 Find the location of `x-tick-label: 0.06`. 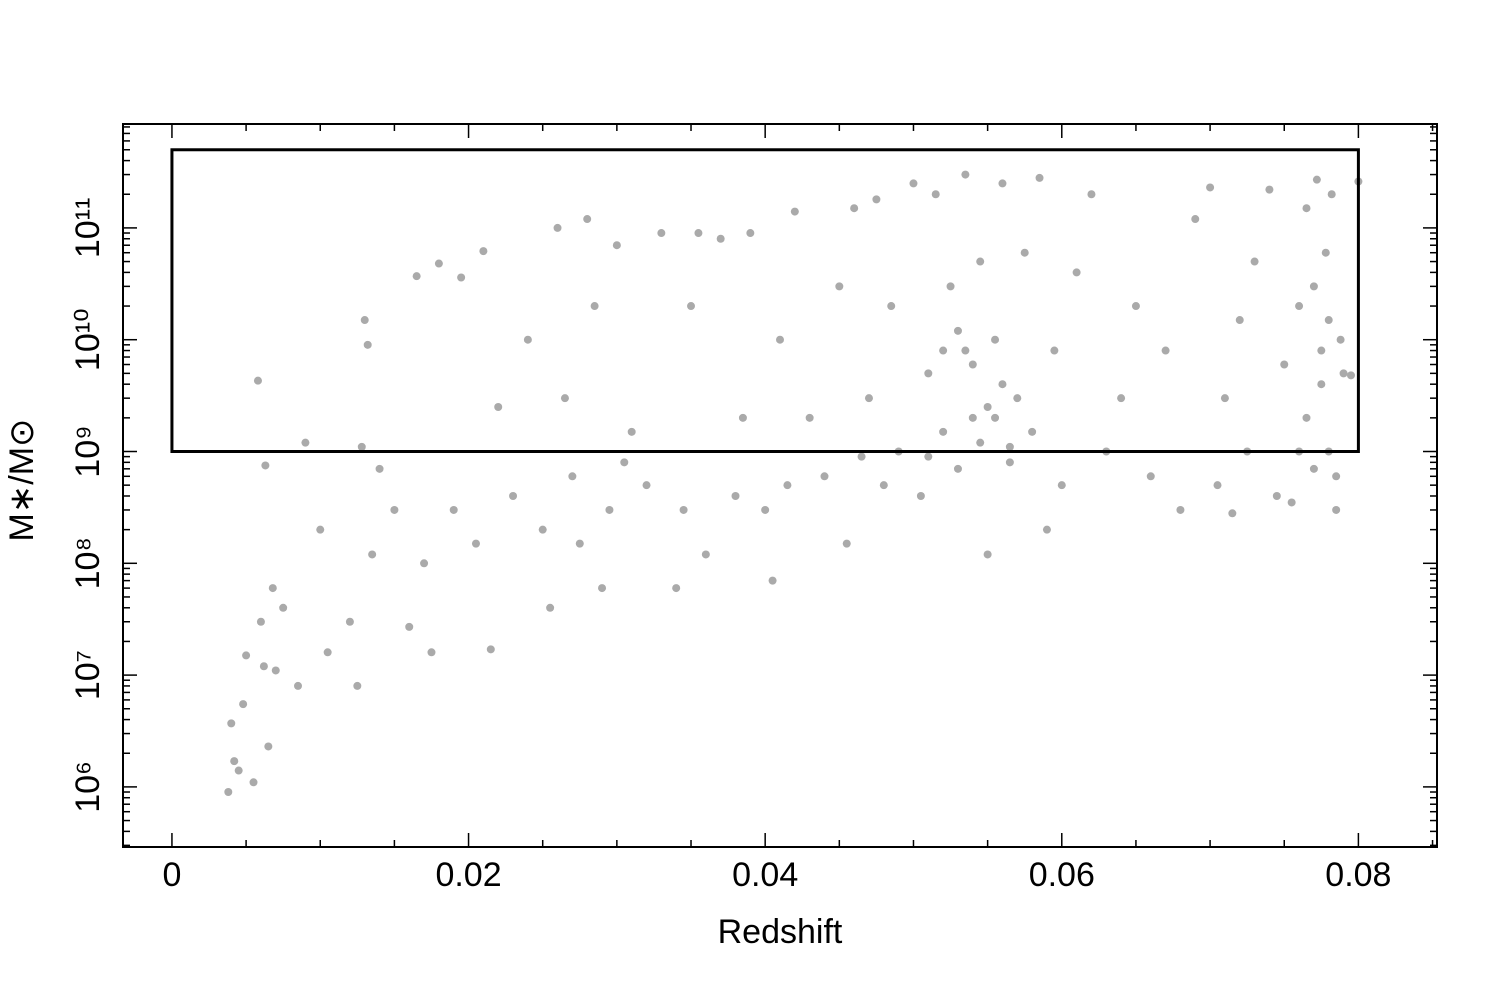

x-tick-label: 0.06 is located at coordinates (1062, 875).